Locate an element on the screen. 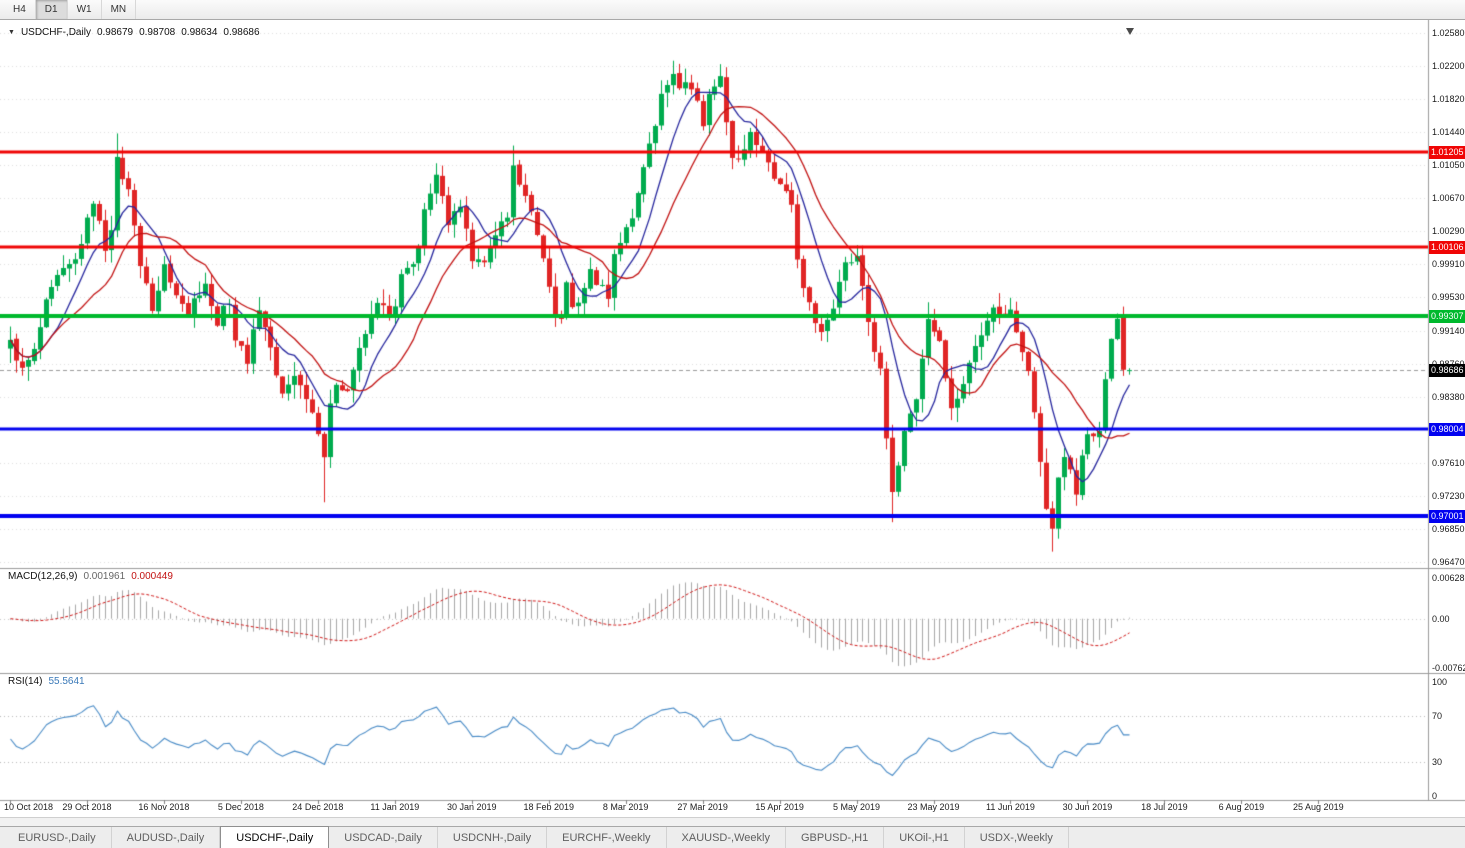 This screenshot has height=848, width=1465. chart-tab-xauusd-weekly: XAUUSD-,Weekly is located at coordinates (726, 837).